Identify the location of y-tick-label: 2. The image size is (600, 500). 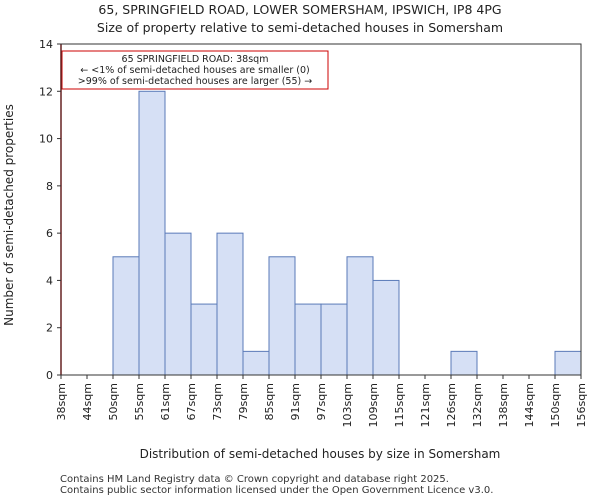
(49, 328).